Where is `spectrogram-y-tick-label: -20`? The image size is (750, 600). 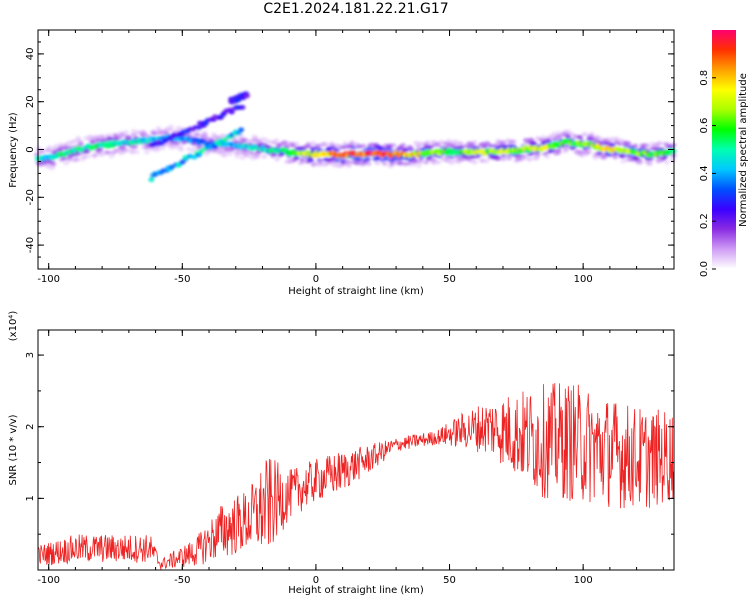 spectrogram-y-tick-label: -20 is located at coordinates (30, 197).